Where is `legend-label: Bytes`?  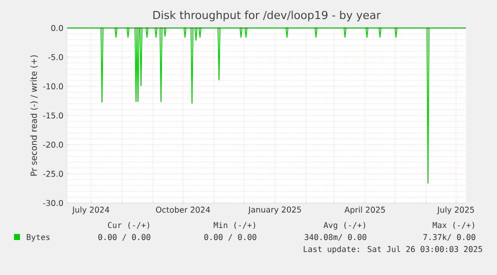
legend-label: Bytes is located at coordinates (38, 238).